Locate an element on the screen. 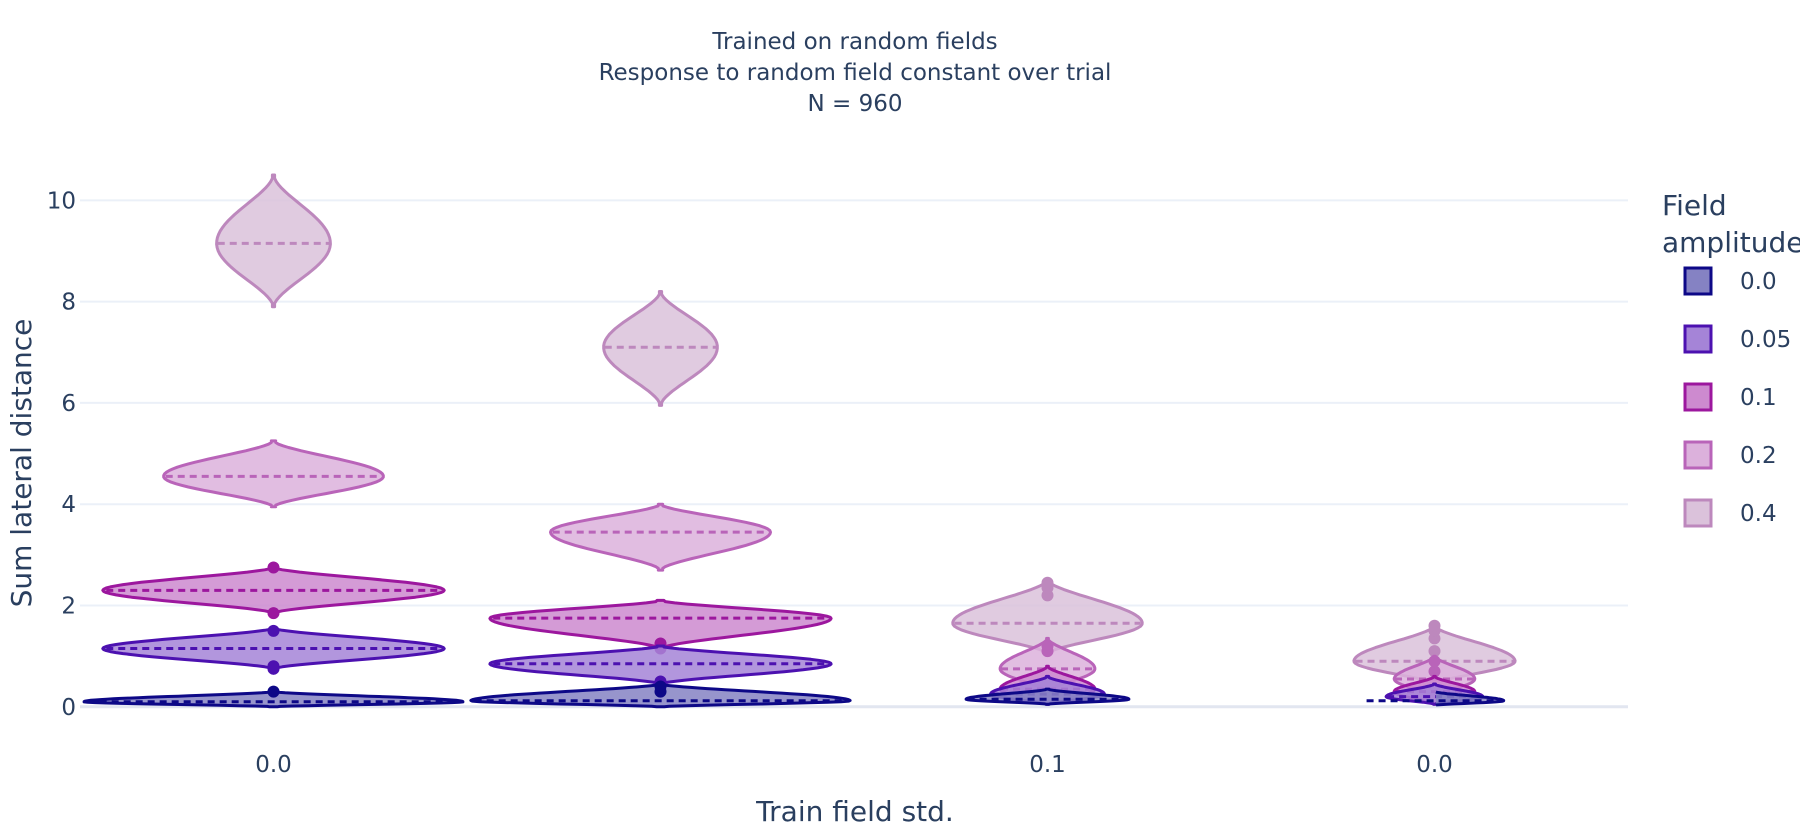  y-axis-title: Sum lateral distance is located at coordinates (21, 463).